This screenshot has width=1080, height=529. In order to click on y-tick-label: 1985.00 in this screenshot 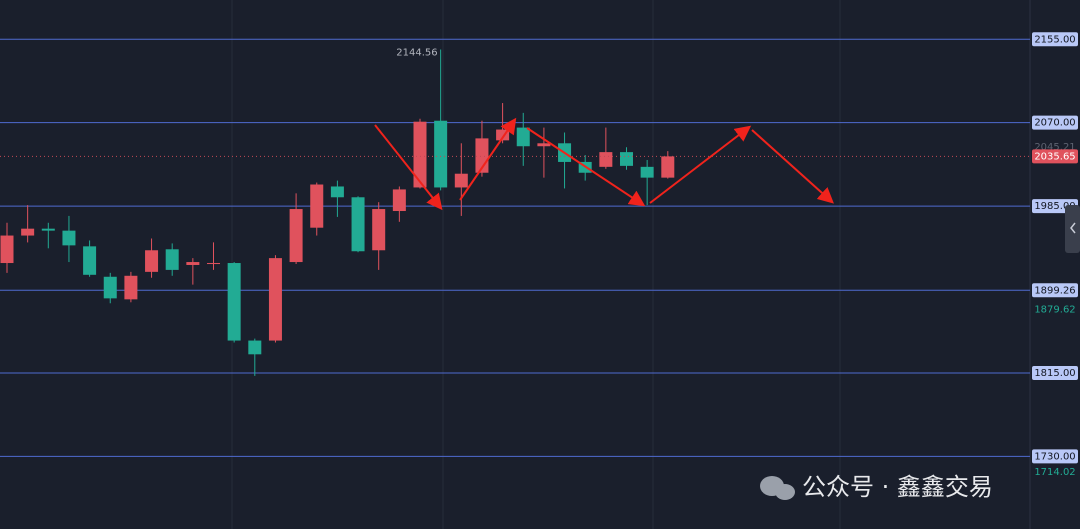, I will do `click(1054, 206)`.